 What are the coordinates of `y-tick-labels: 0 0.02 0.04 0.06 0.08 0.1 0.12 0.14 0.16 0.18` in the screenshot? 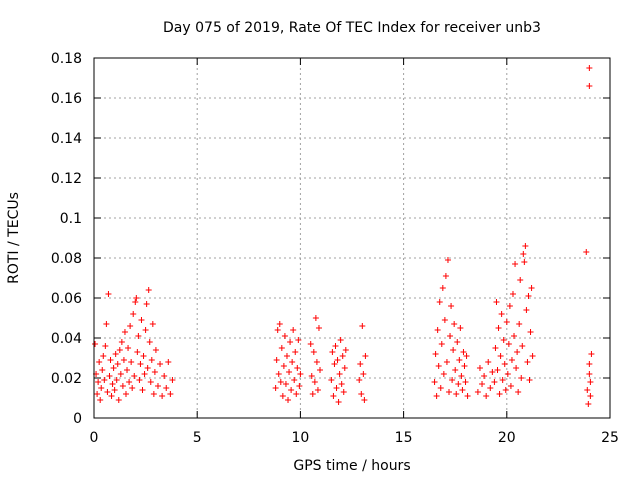 It's located at (66, 239).